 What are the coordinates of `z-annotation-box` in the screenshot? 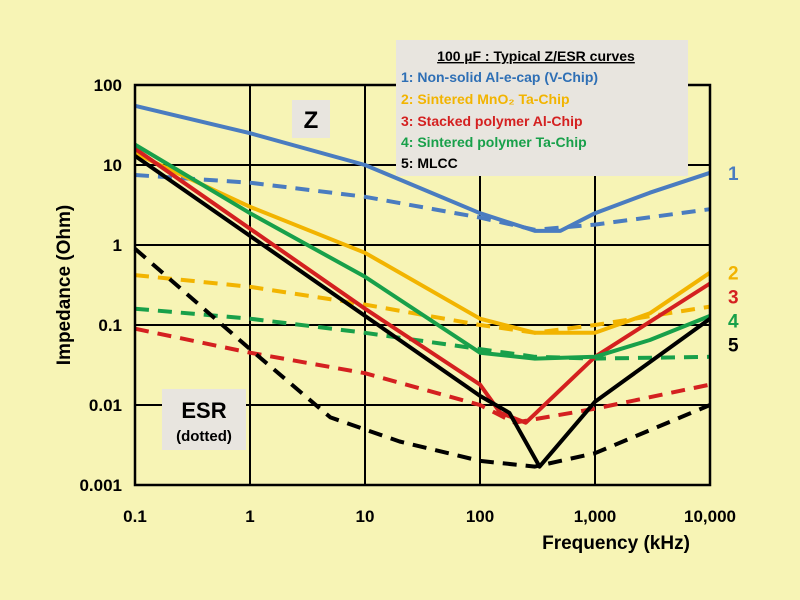 It's located at (311, 119).